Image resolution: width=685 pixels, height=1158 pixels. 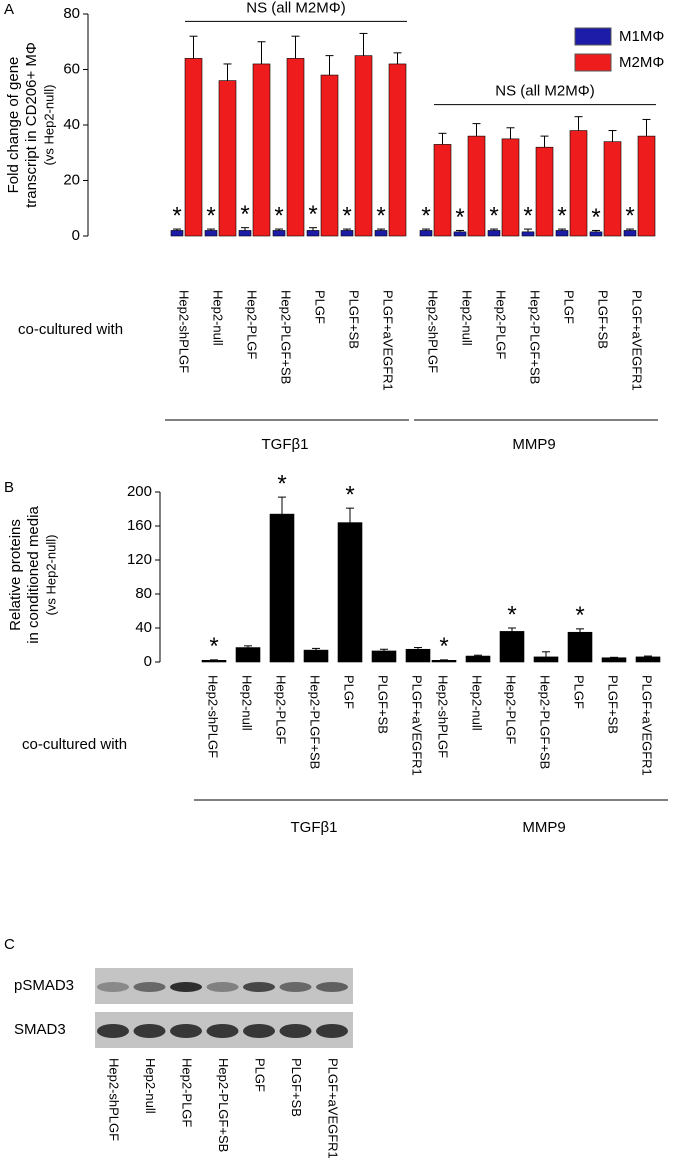 I want to click on legend-label: M2MΦ, so click(x=641, y=62).